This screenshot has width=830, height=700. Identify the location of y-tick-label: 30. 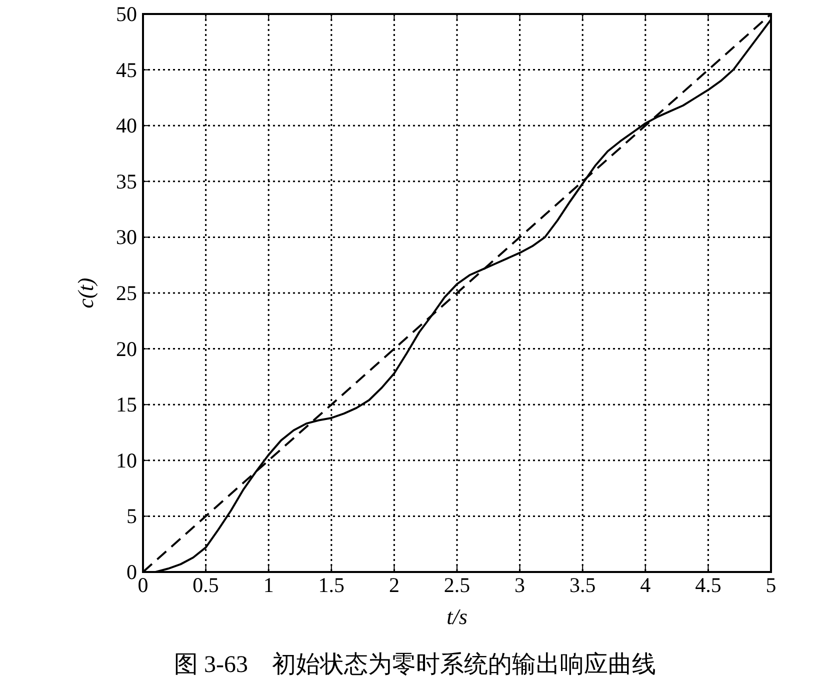
(126, 237).